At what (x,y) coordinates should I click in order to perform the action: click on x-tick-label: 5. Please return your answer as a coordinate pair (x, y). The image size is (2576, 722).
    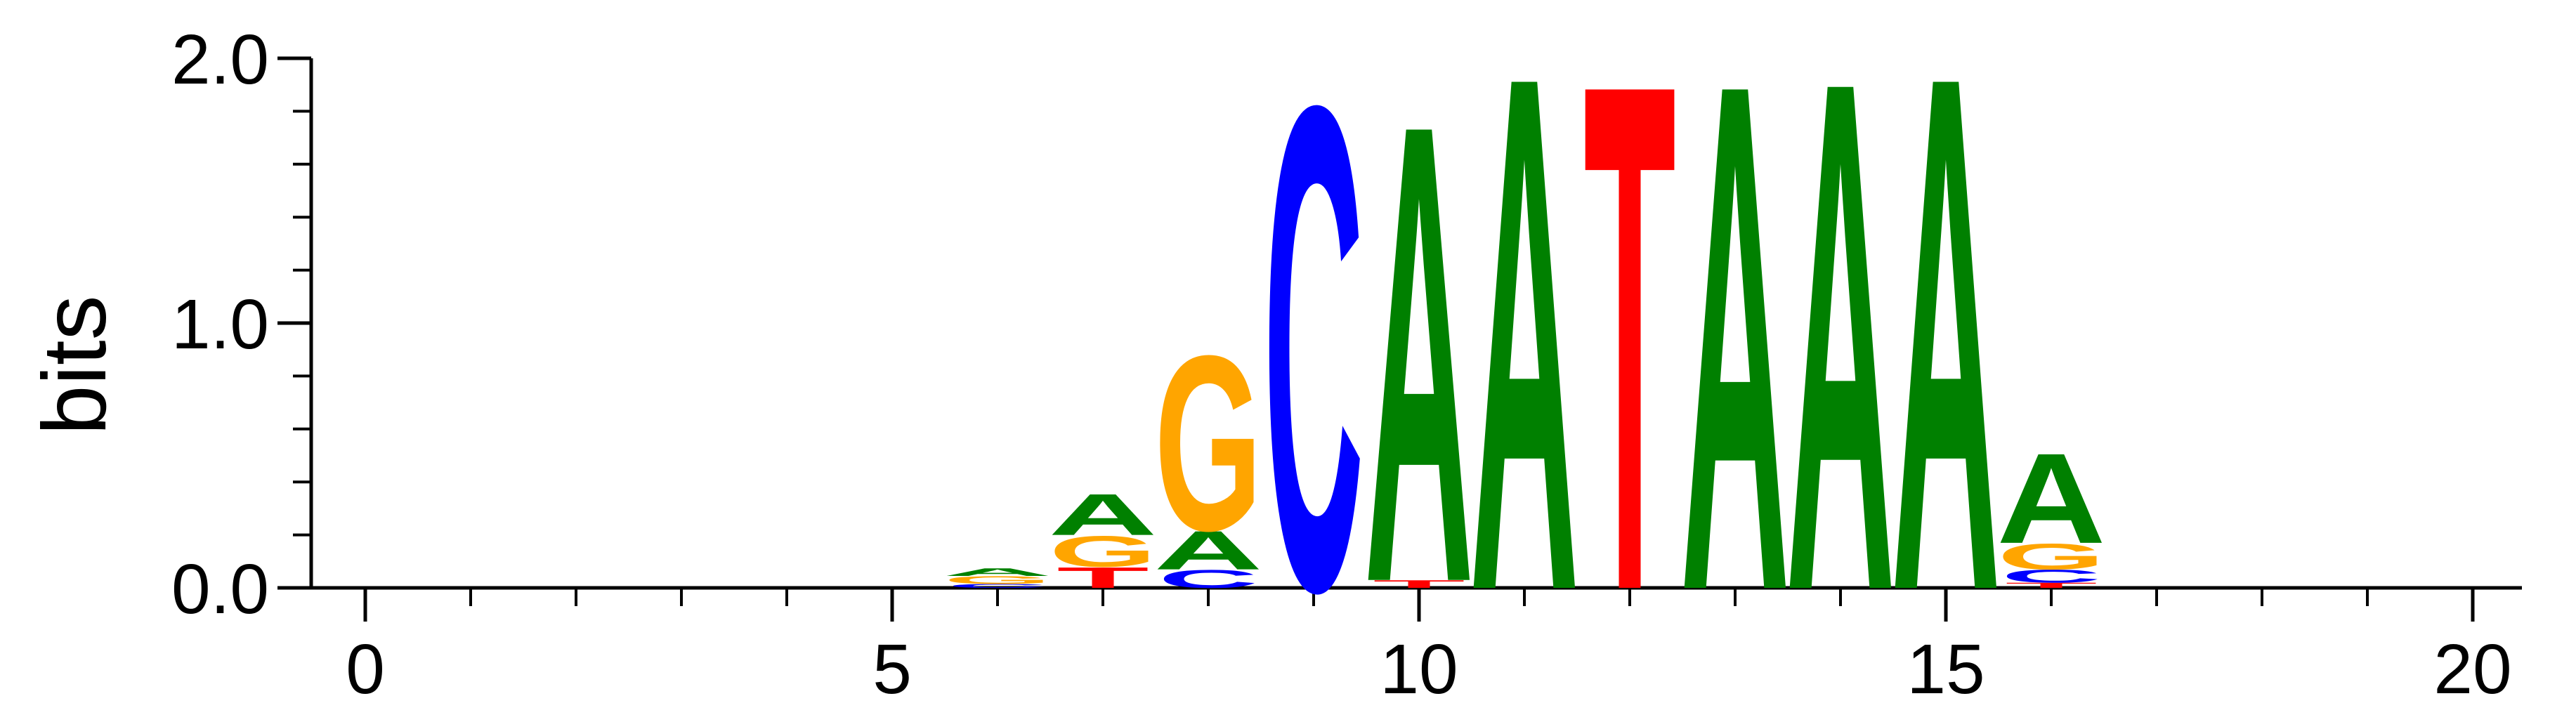
    Looking at the image, I should click on (892, 669).